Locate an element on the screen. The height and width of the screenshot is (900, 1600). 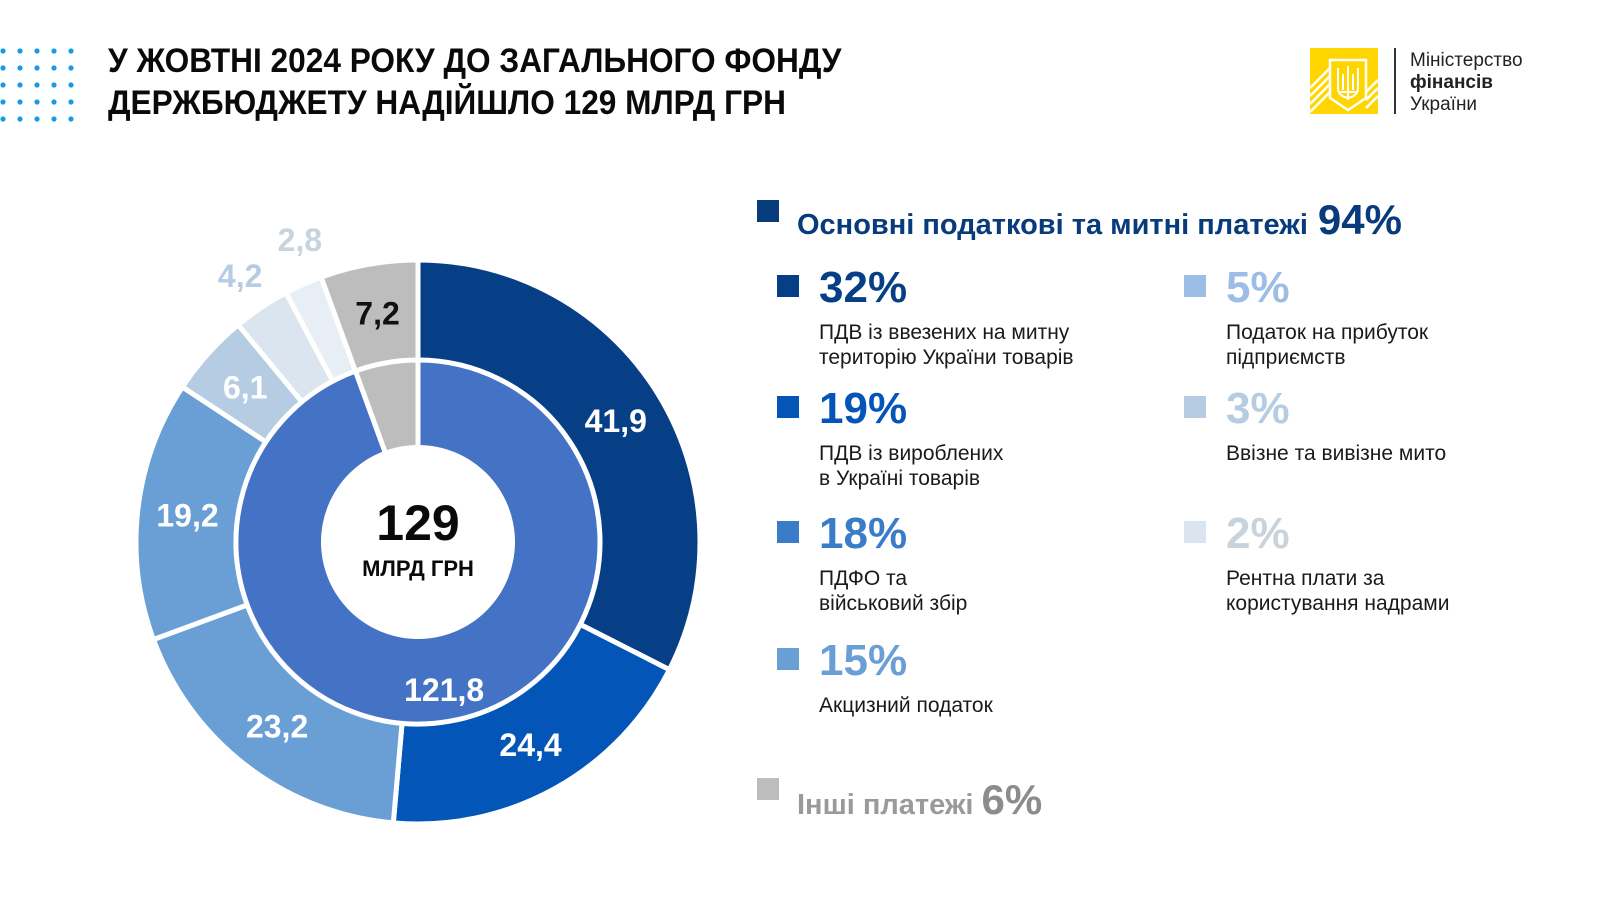
legend-desc-line-1: Ввізне та вивізне мито is located at coordinates (1336, 453).